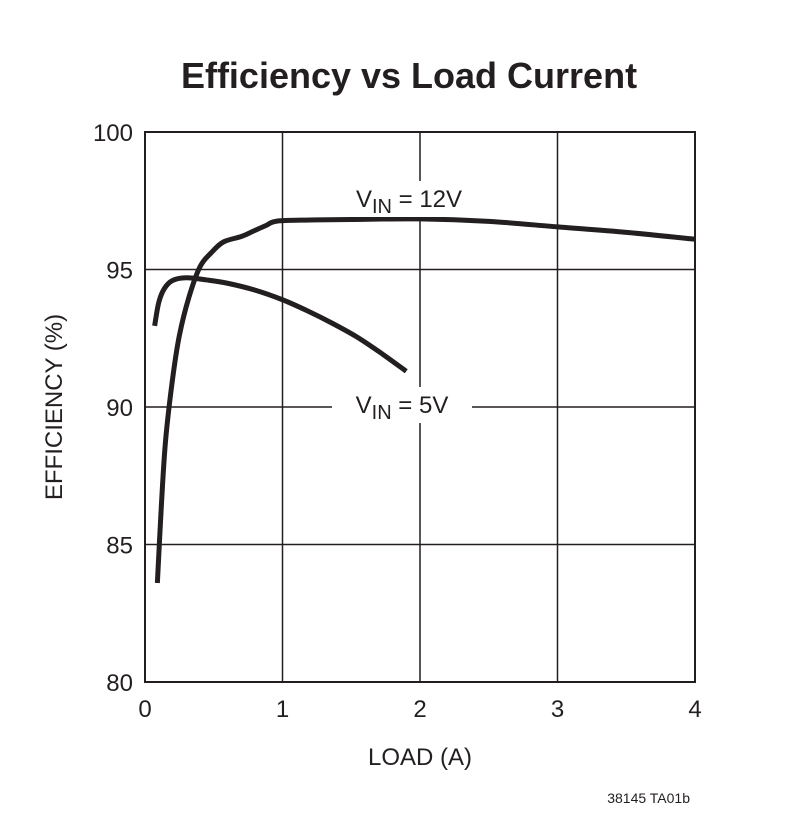  I want to click on y-tick-label: 95, so click(119, 271).